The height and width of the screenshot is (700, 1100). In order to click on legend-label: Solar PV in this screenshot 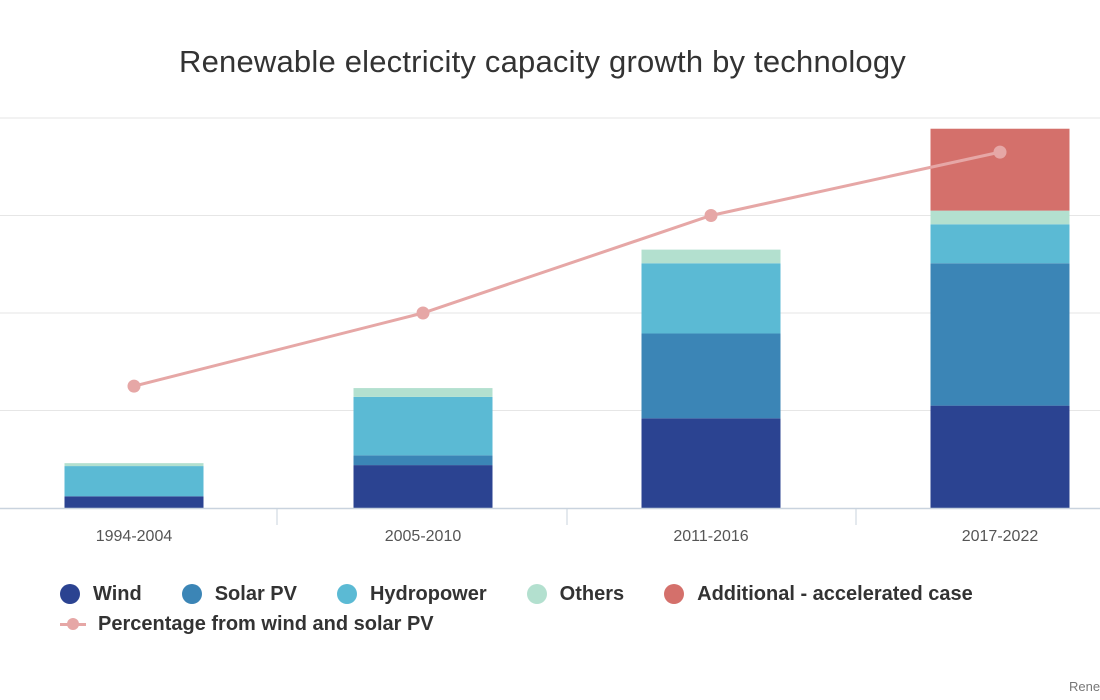, I will do `click(255, 593)`.